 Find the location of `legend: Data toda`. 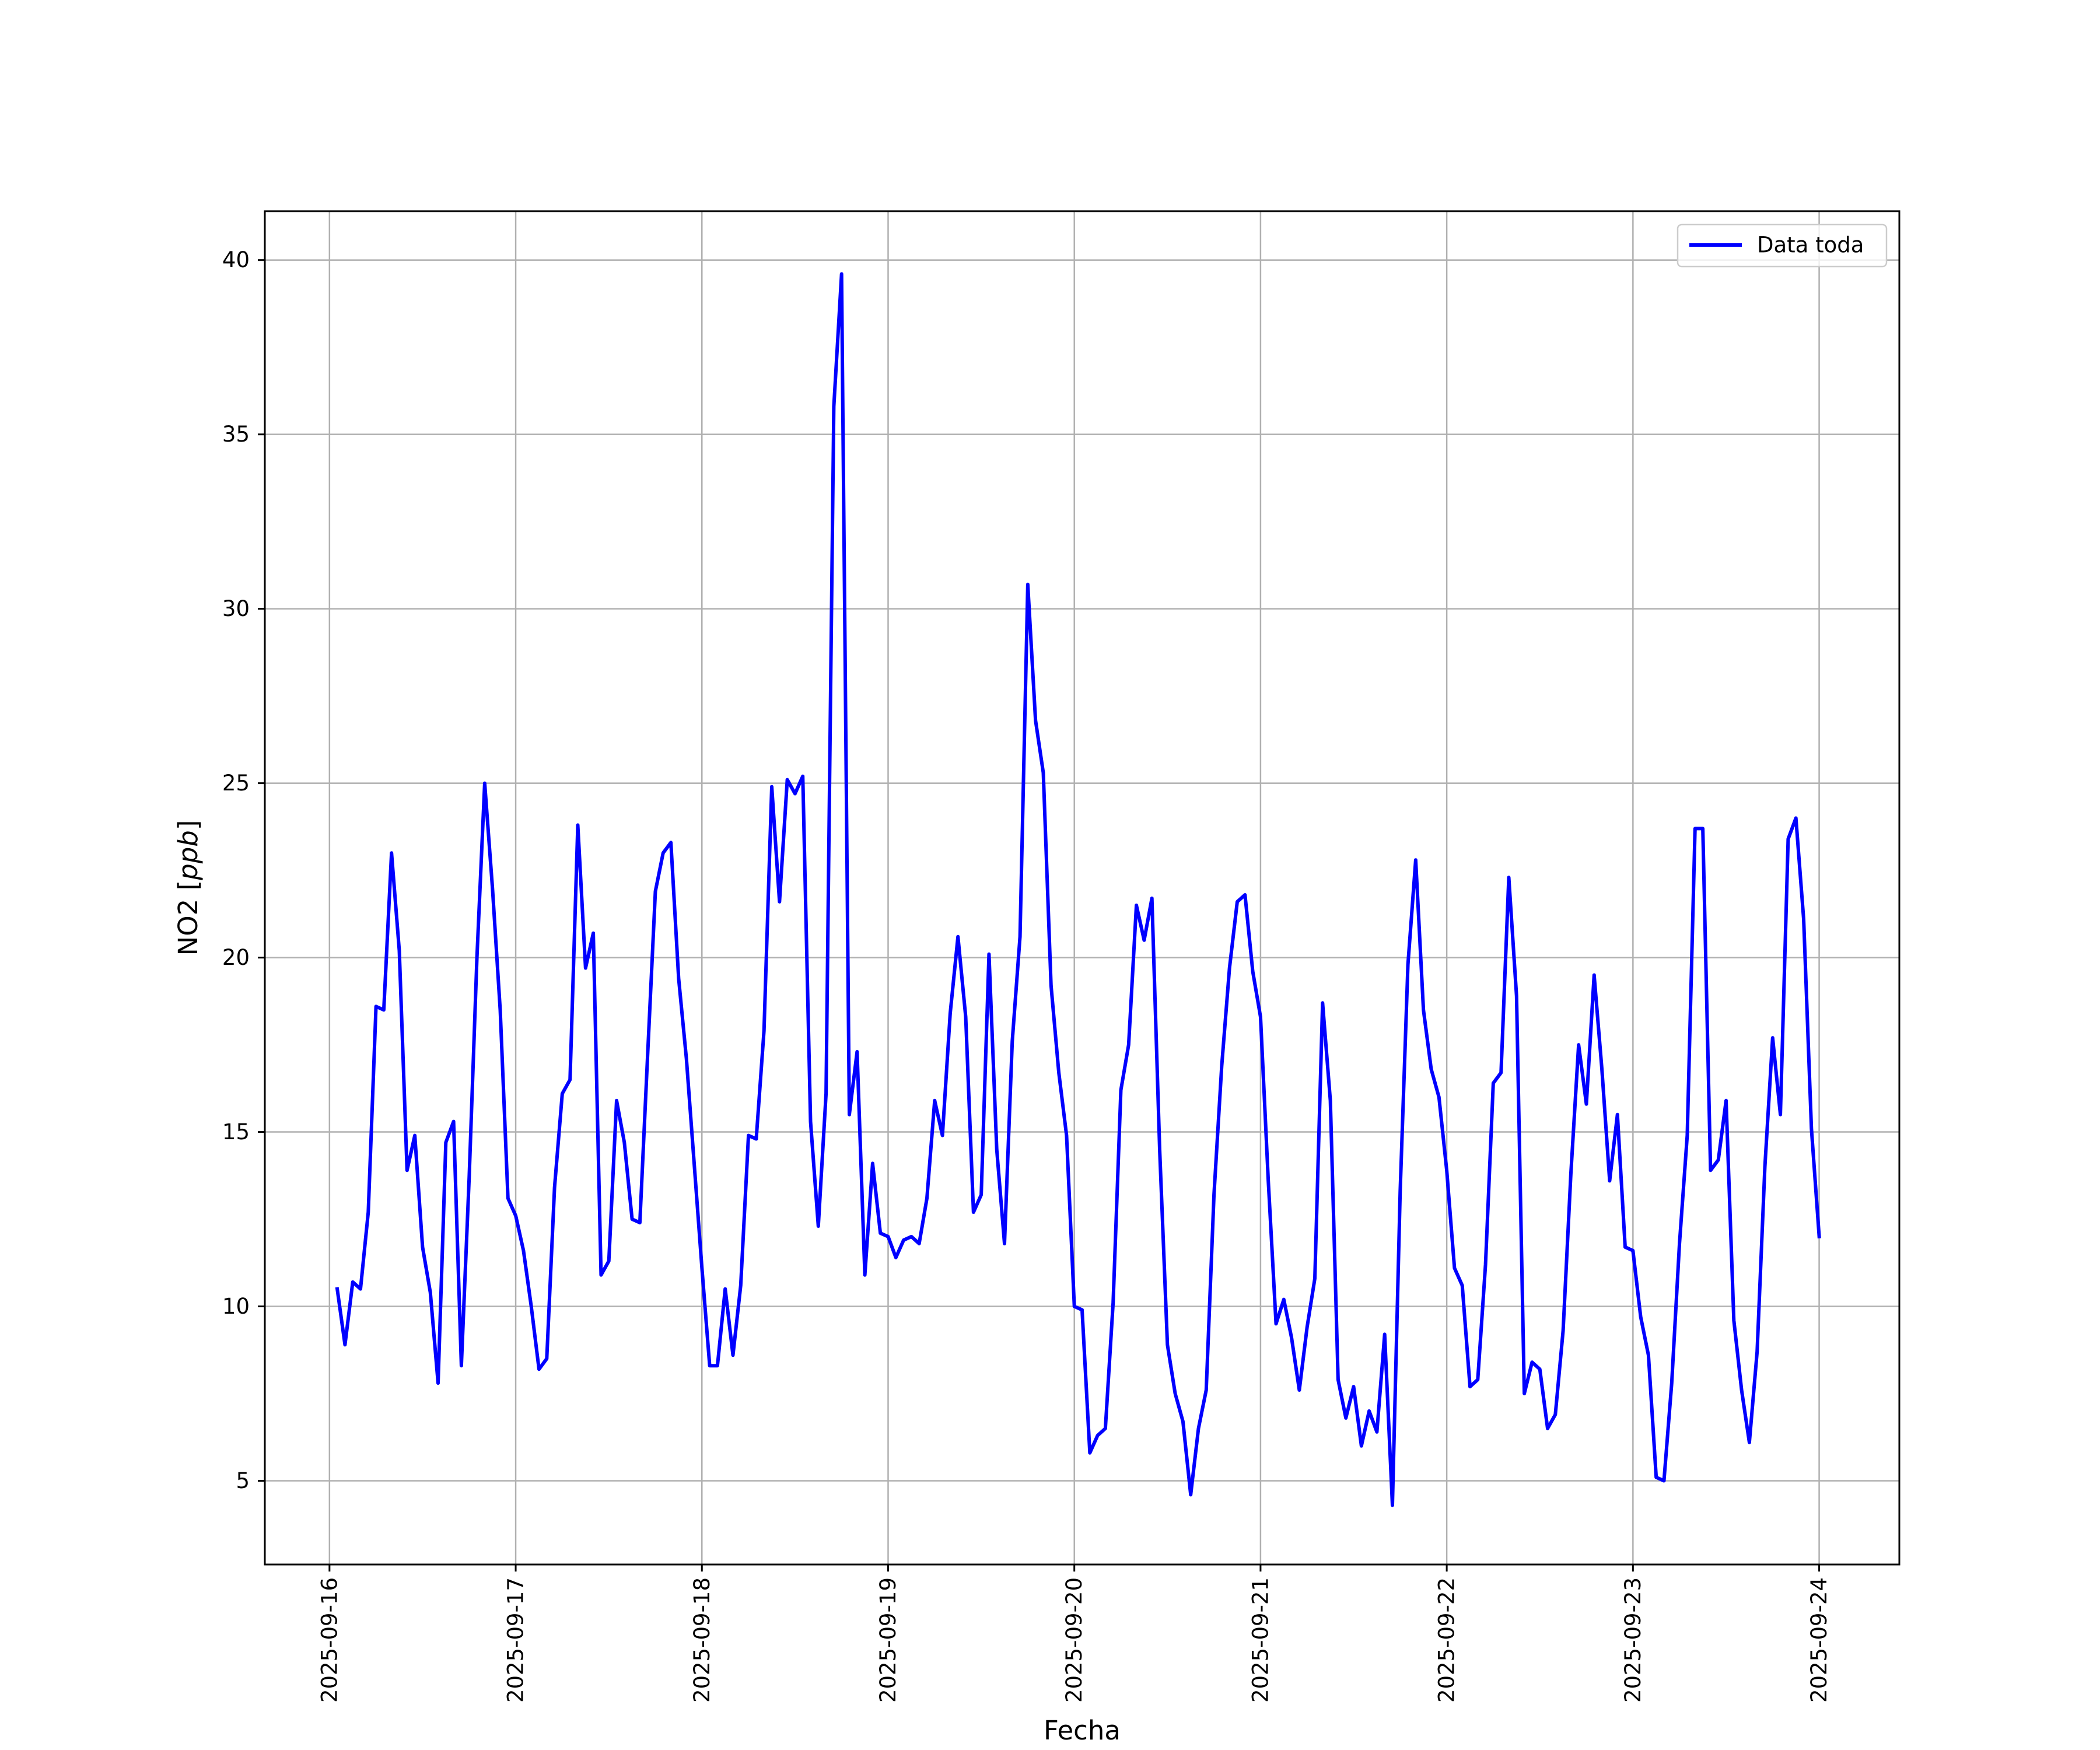

legend: Data toda is located at coordinates (1782, 245).